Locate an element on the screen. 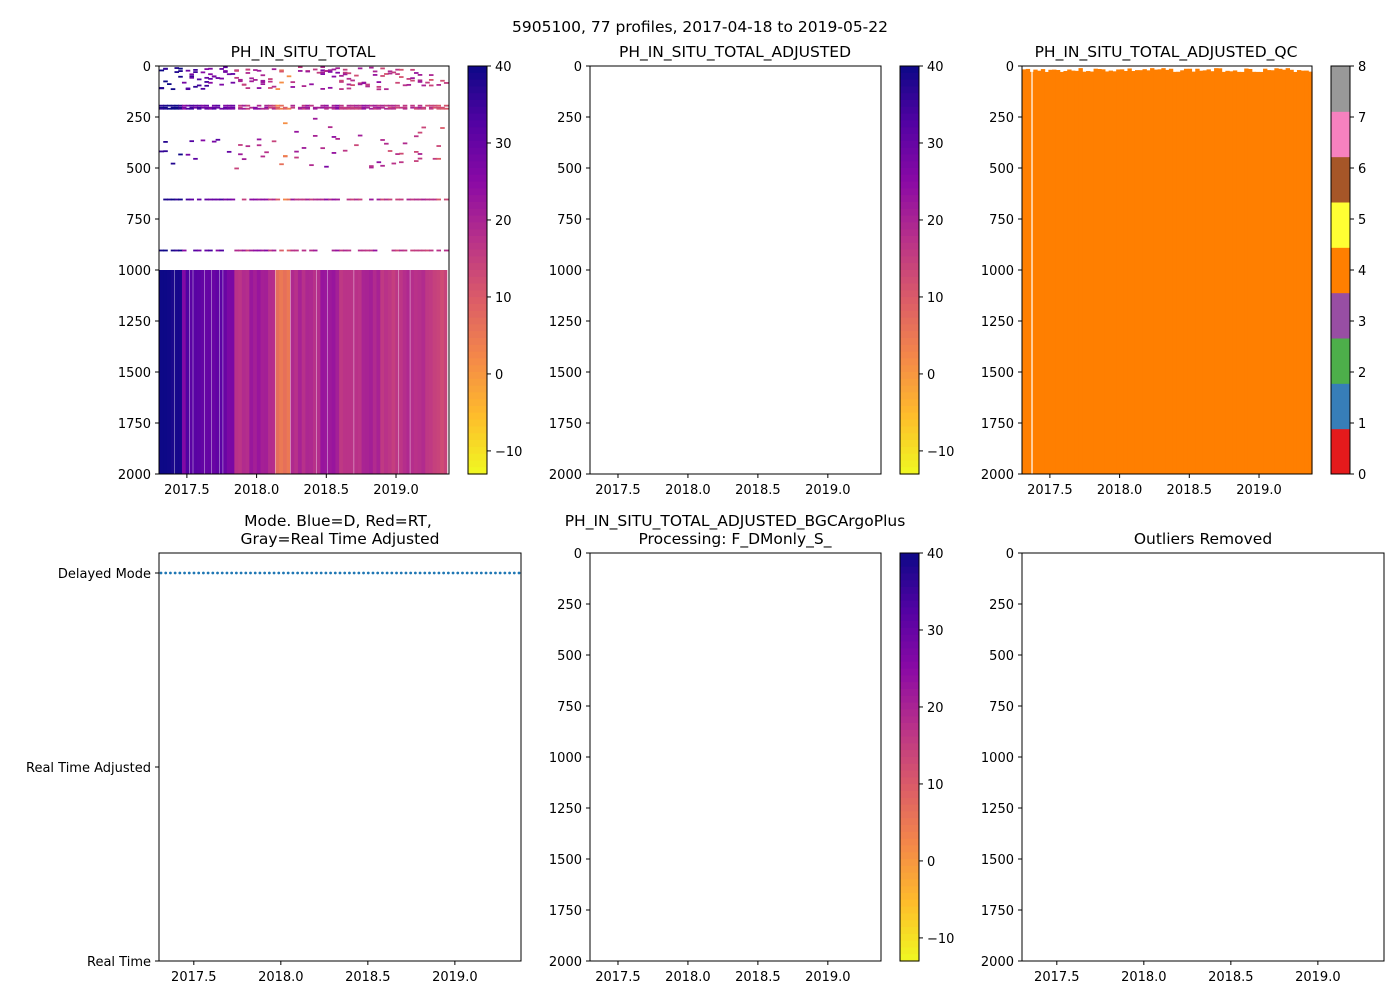 Image resolution: width=1400 pixels, height=1000 pixels. colorbar-tick-label: −10 is located at coordinates (940, 452).